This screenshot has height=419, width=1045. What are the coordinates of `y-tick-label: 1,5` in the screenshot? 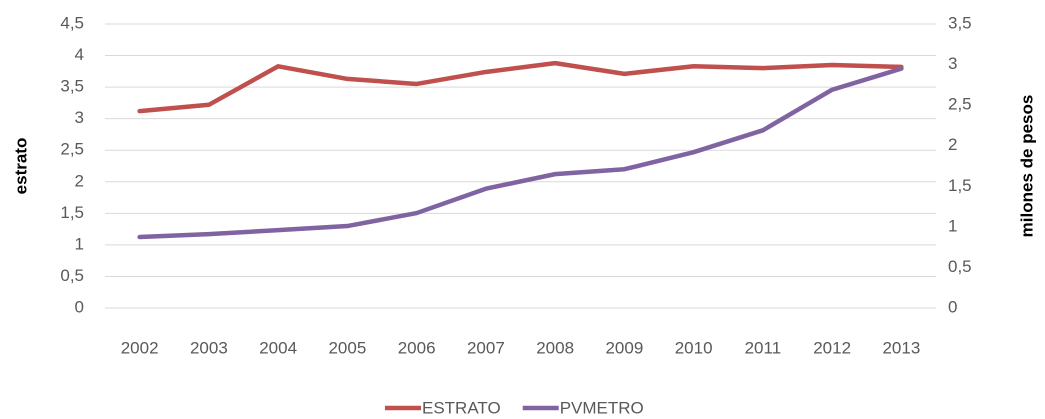 It's located at (72, 212).